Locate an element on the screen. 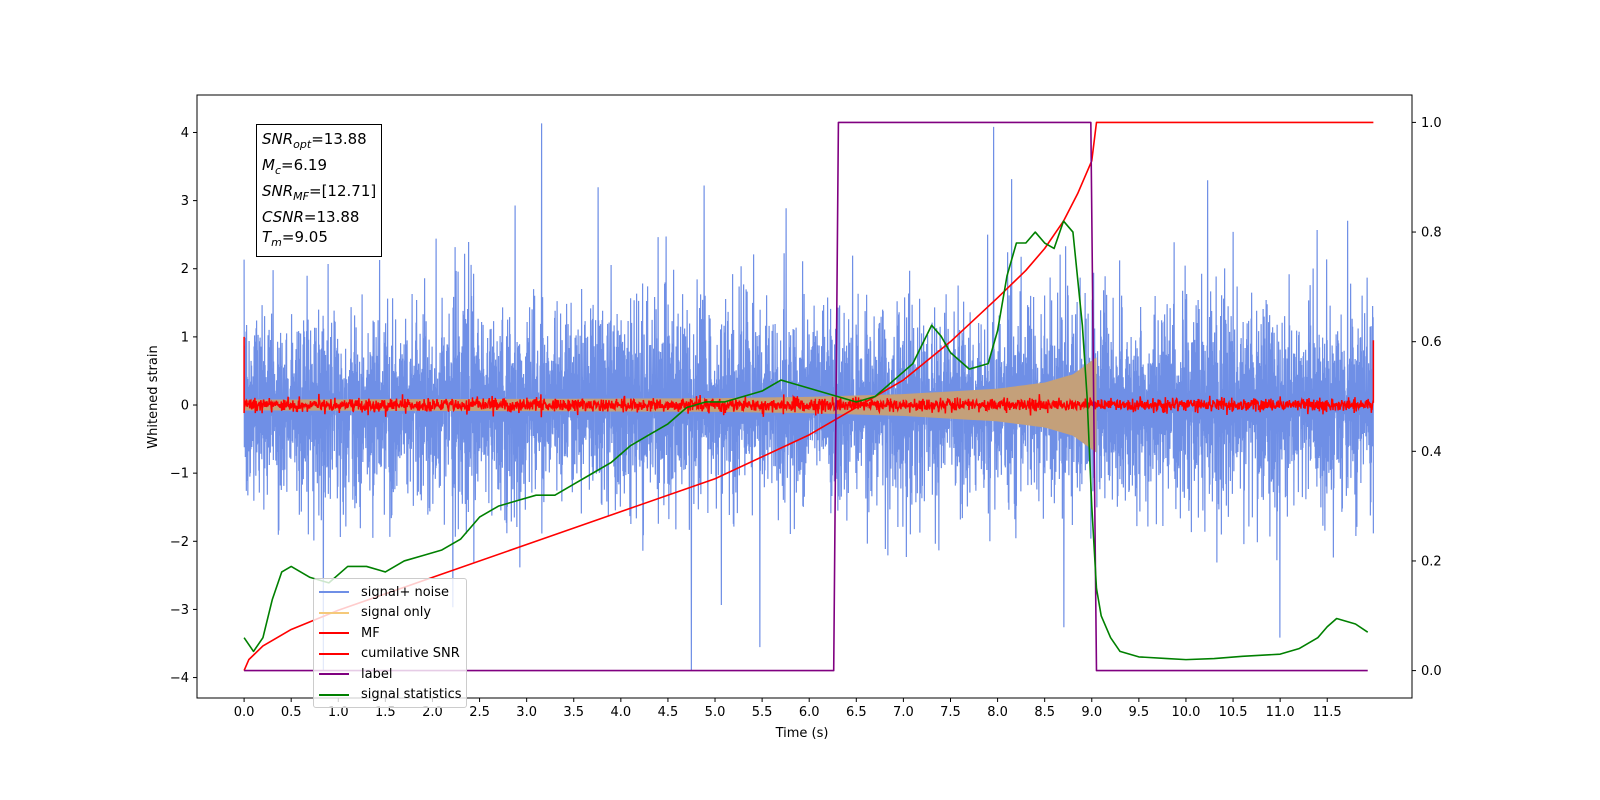  x-tick-label: 4.0 is located at coordinates (620, 712).